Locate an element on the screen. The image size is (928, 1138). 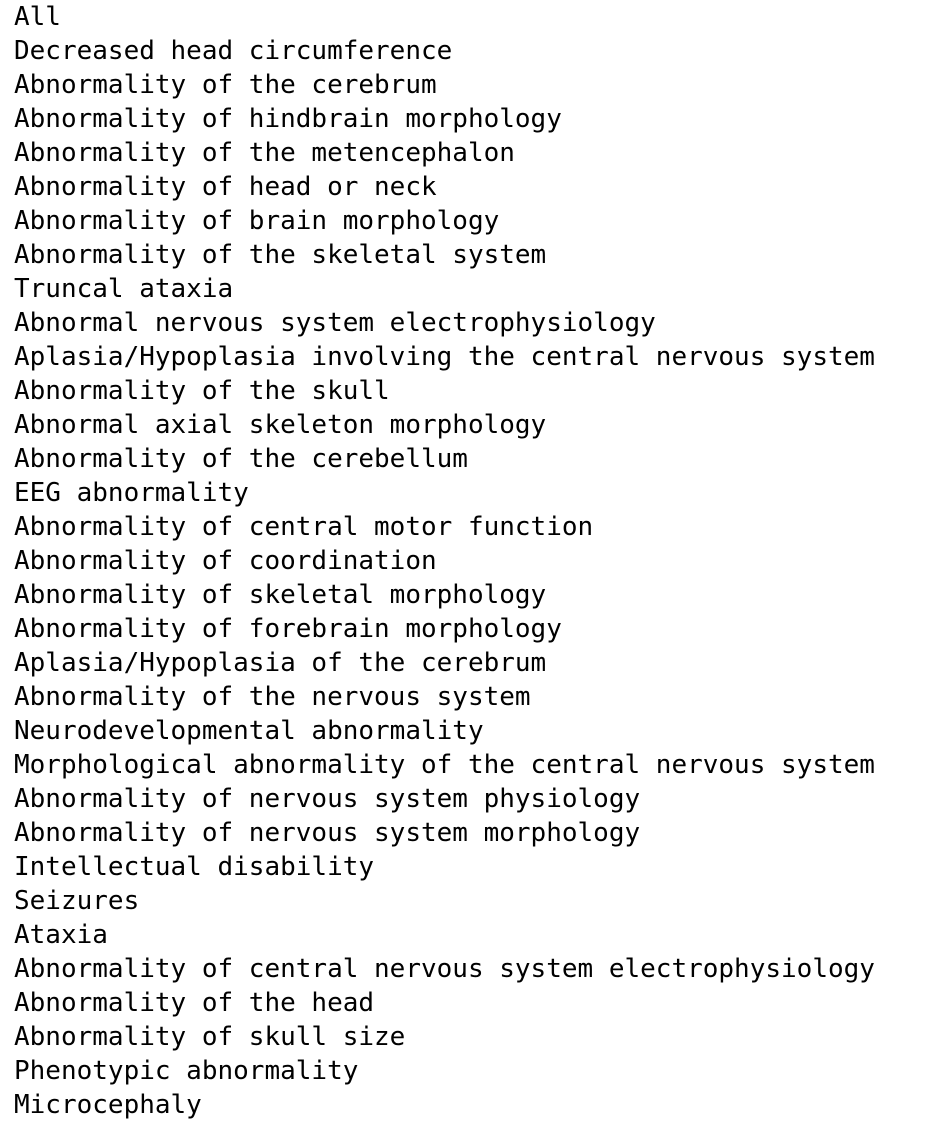
output-line: Abnormality of the metencephalon is located at coordinates (264, 153).